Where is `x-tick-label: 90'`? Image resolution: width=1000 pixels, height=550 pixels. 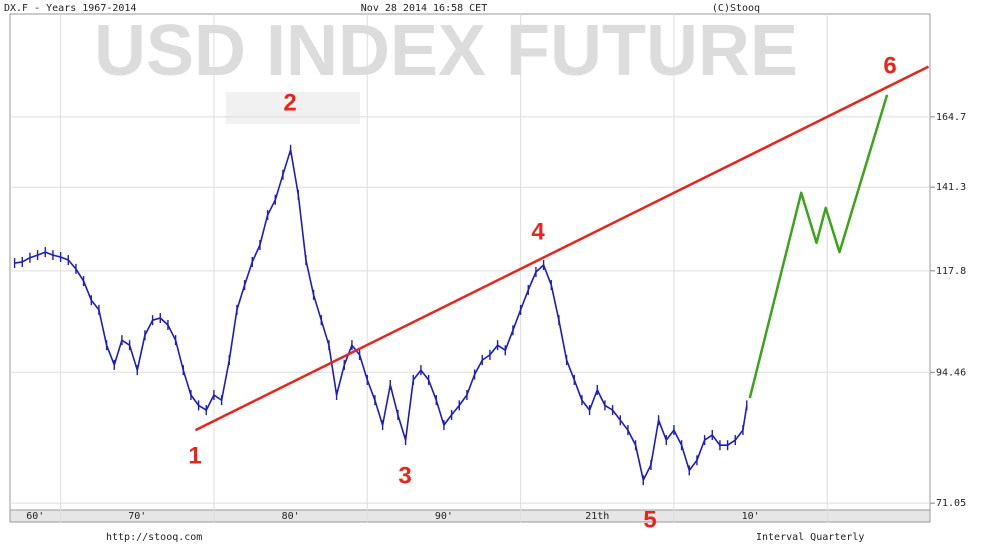 x-tick-label: 90' is located at coordinates (444, 516).